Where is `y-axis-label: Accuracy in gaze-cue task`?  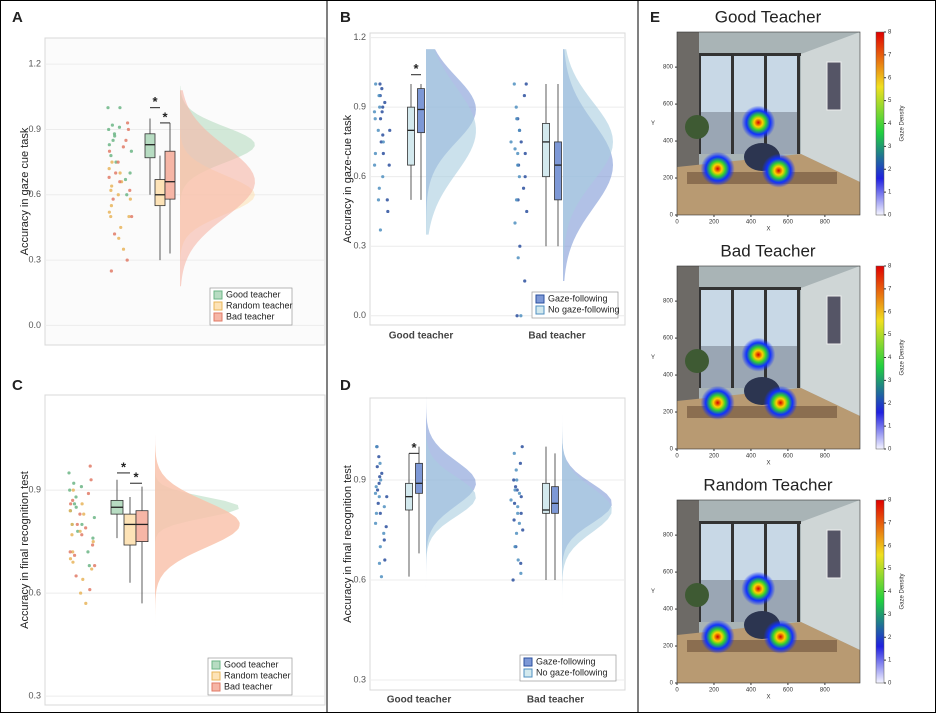
y-axis-label: Accuracy in gaze-cue task is located at coordinates (348, 178).